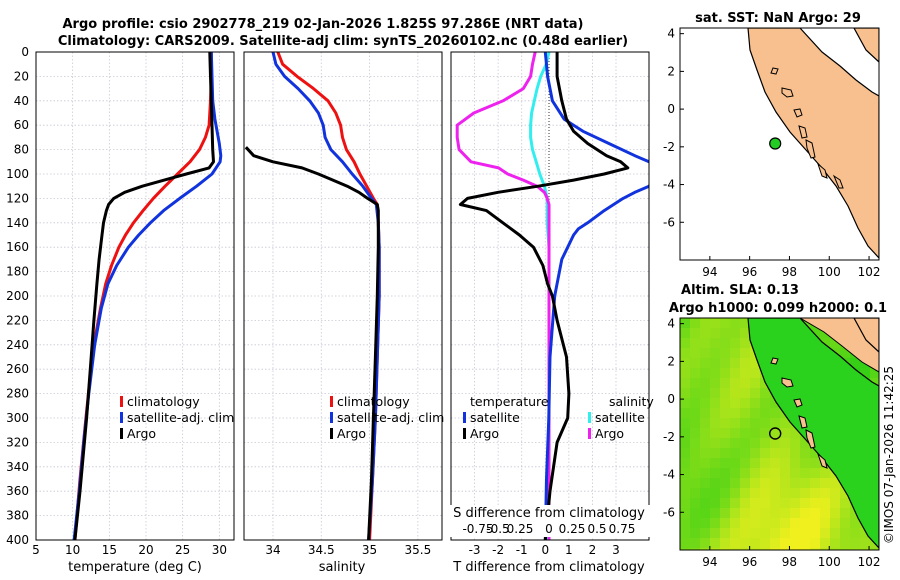  I want to click on legend-label-t-satellite: satellite, so click(495, 417).